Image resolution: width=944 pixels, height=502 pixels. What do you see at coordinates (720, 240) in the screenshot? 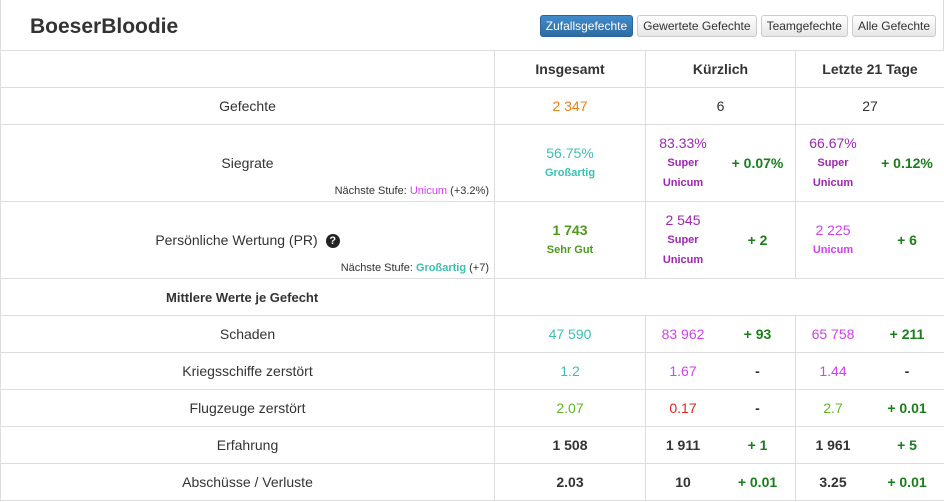
I see `pr-recent: 2 545 Super Unicum + 2` at bounding box center [720, 240].